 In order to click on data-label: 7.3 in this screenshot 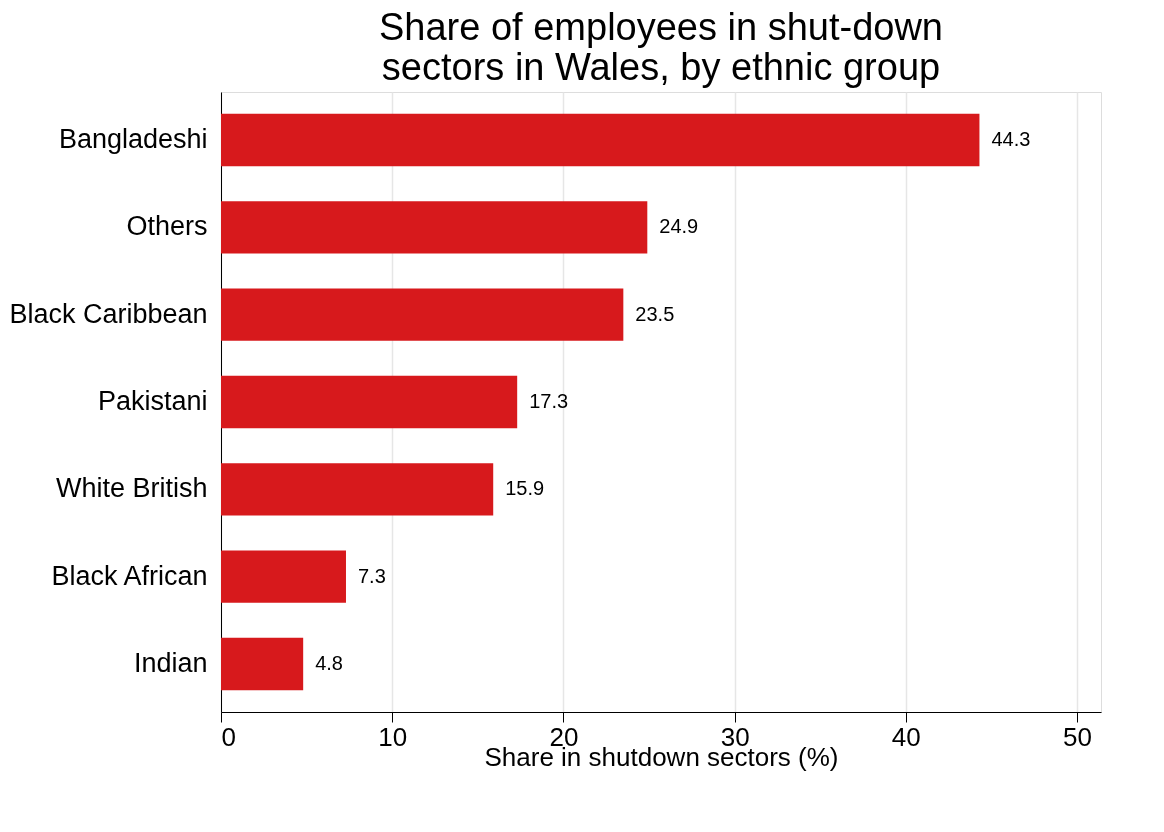, I will do `click(371, 575)`.